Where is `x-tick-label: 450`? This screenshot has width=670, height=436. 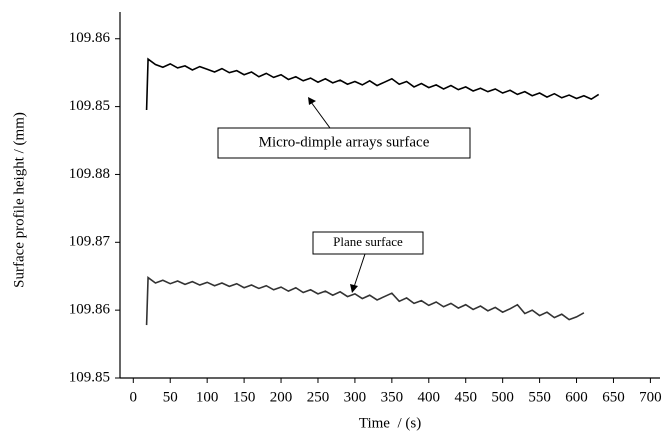 x-tick-label: 450 is located at coordinates (465, 397).